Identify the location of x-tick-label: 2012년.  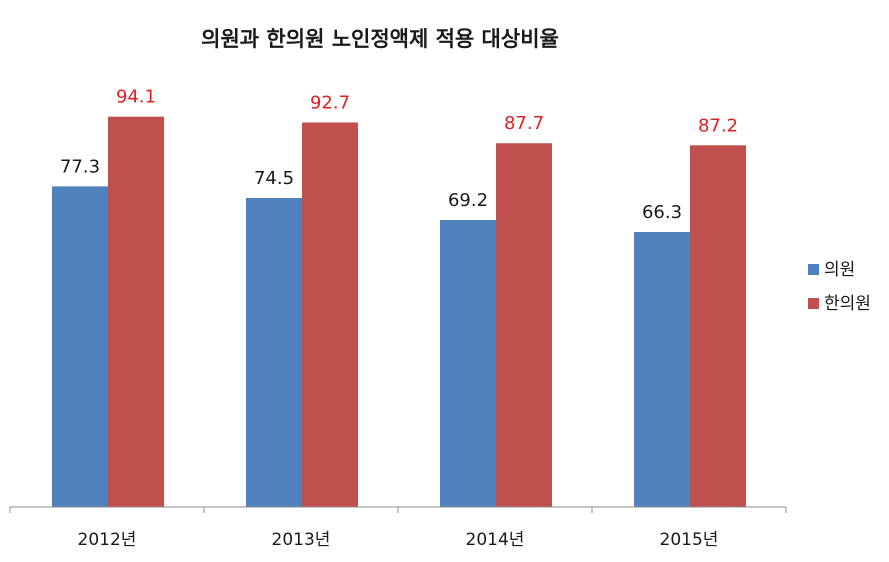
(107, 540).